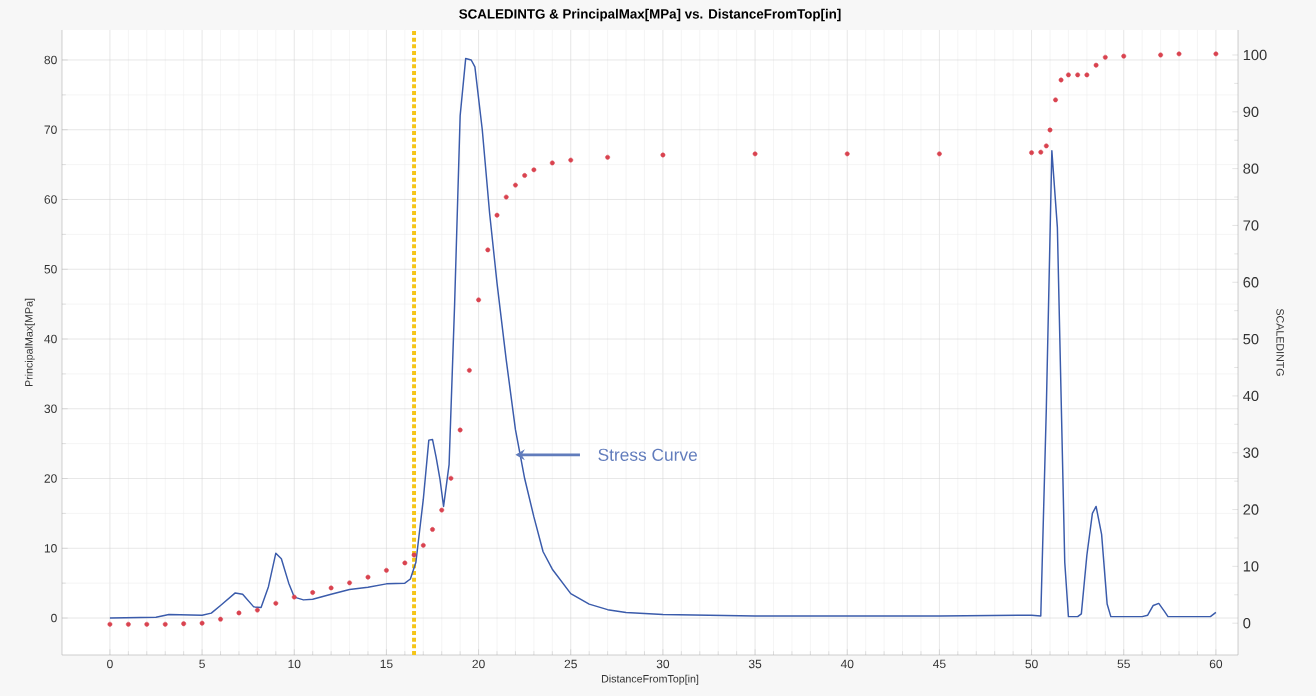  What do you see at coordinates (1123, 664) in the screenshot?
I see `x-tick-label: 55` at bounding box center [1123, 664].